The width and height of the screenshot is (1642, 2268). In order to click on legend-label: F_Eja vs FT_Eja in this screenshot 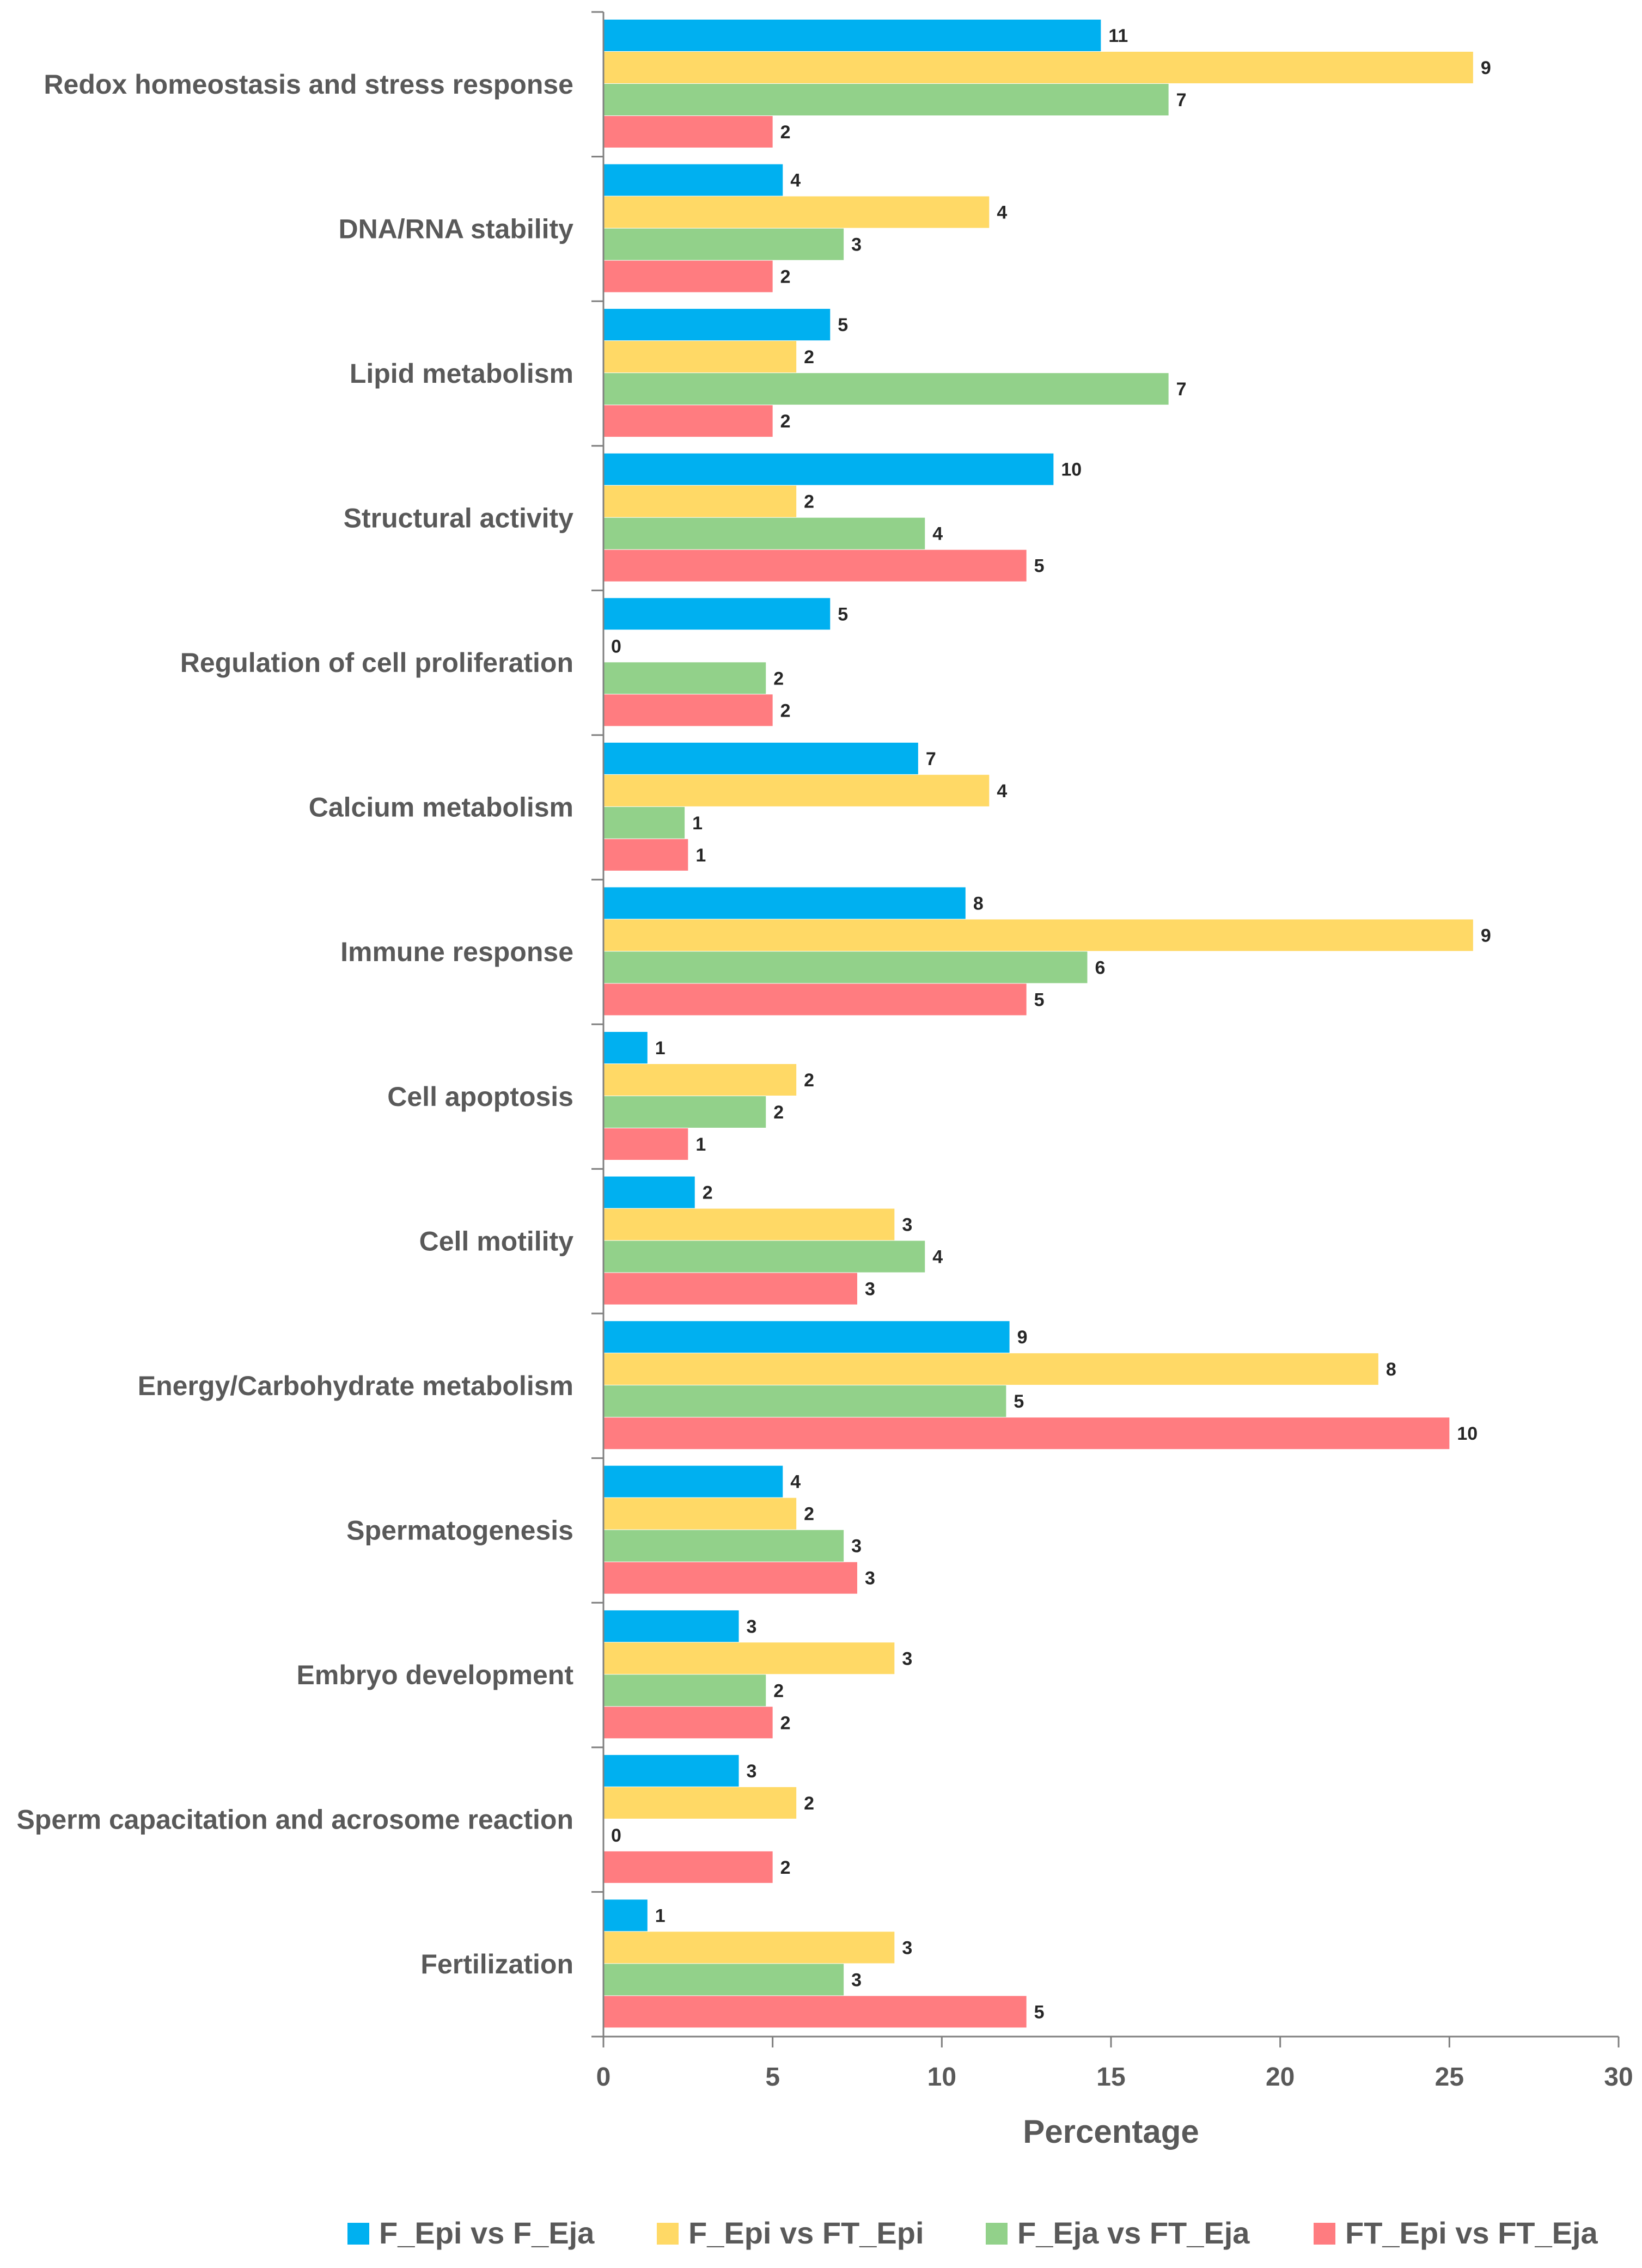, I will do `click(1133, 2233)`.